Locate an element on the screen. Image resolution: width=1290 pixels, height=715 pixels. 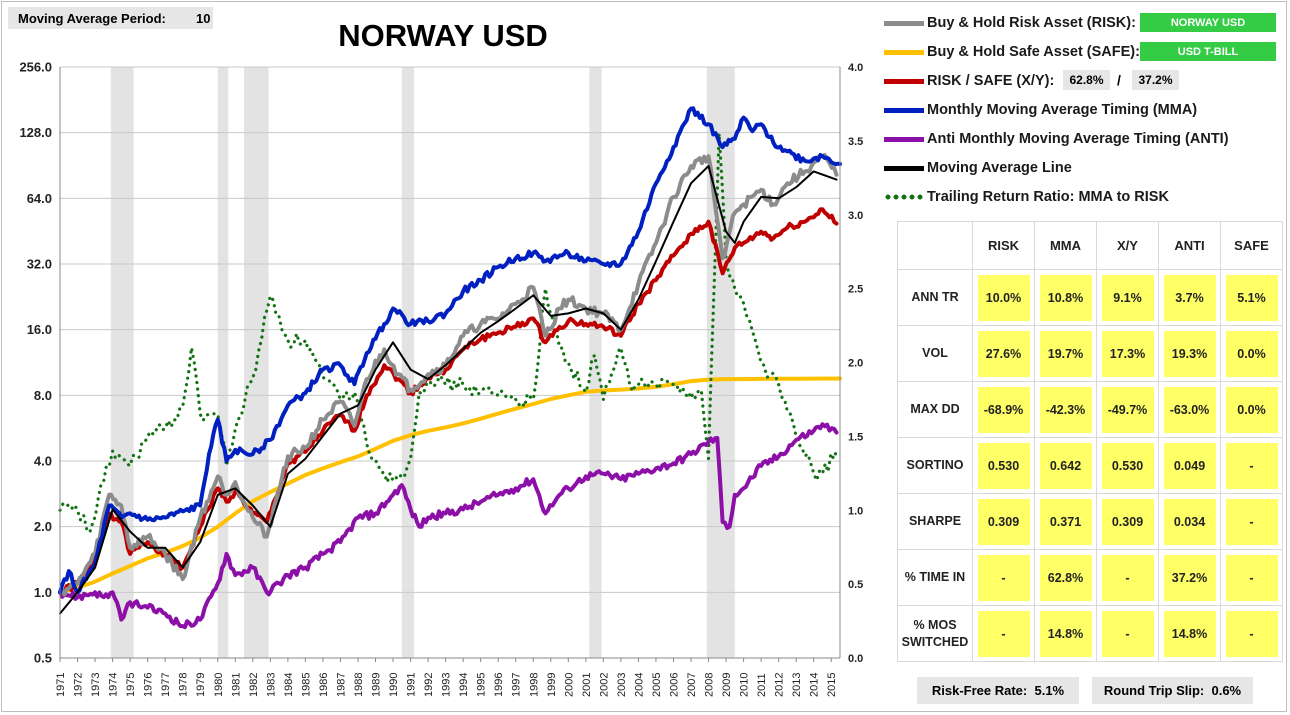
legend-item: Moving Average Line is located at coordinates (978, 168).